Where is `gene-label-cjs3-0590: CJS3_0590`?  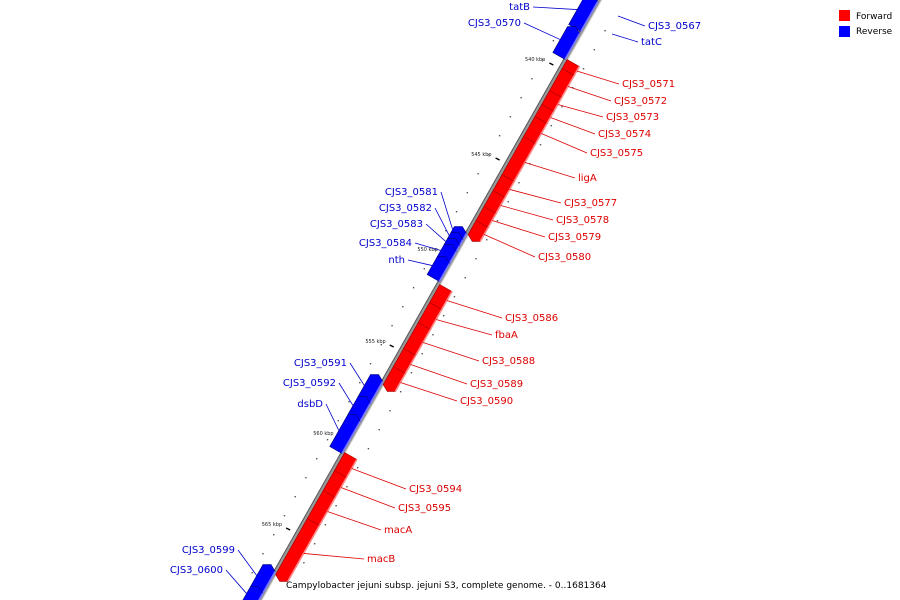
gene-label-cjs3-0590: CJS3_0590 is located at coordinates (486, 401).